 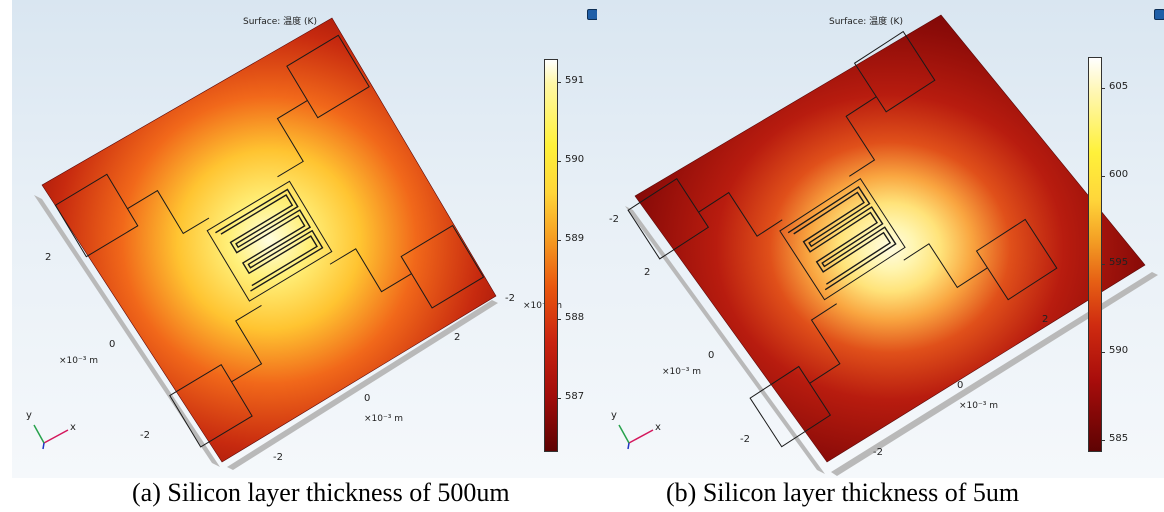 I want to click on colorbar-a, so click(x=551, y=255).